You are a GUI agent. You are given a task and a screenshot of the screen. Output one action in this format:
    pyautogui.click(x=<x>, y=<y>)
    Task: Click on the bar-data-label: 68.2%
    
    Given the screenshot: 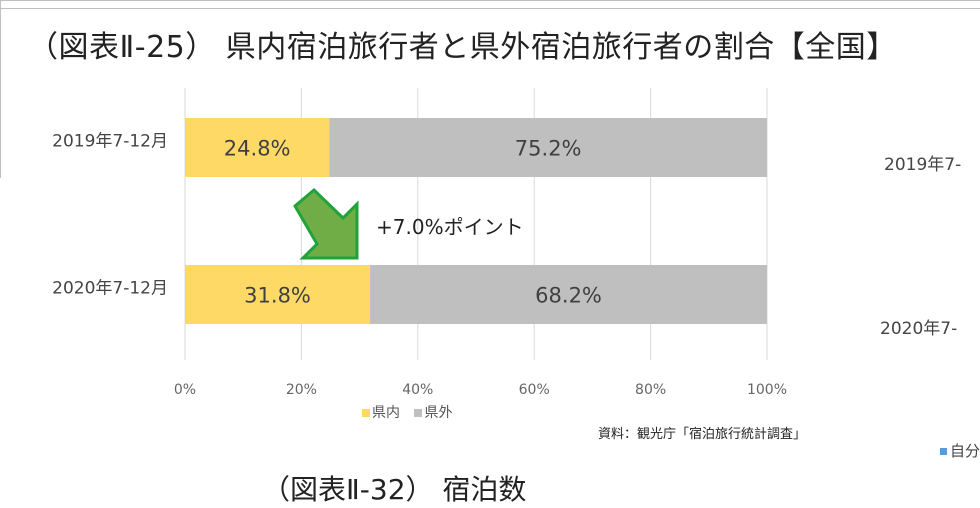 What is the action you would take?
    pyautogui.click(x=568, y=296)
    